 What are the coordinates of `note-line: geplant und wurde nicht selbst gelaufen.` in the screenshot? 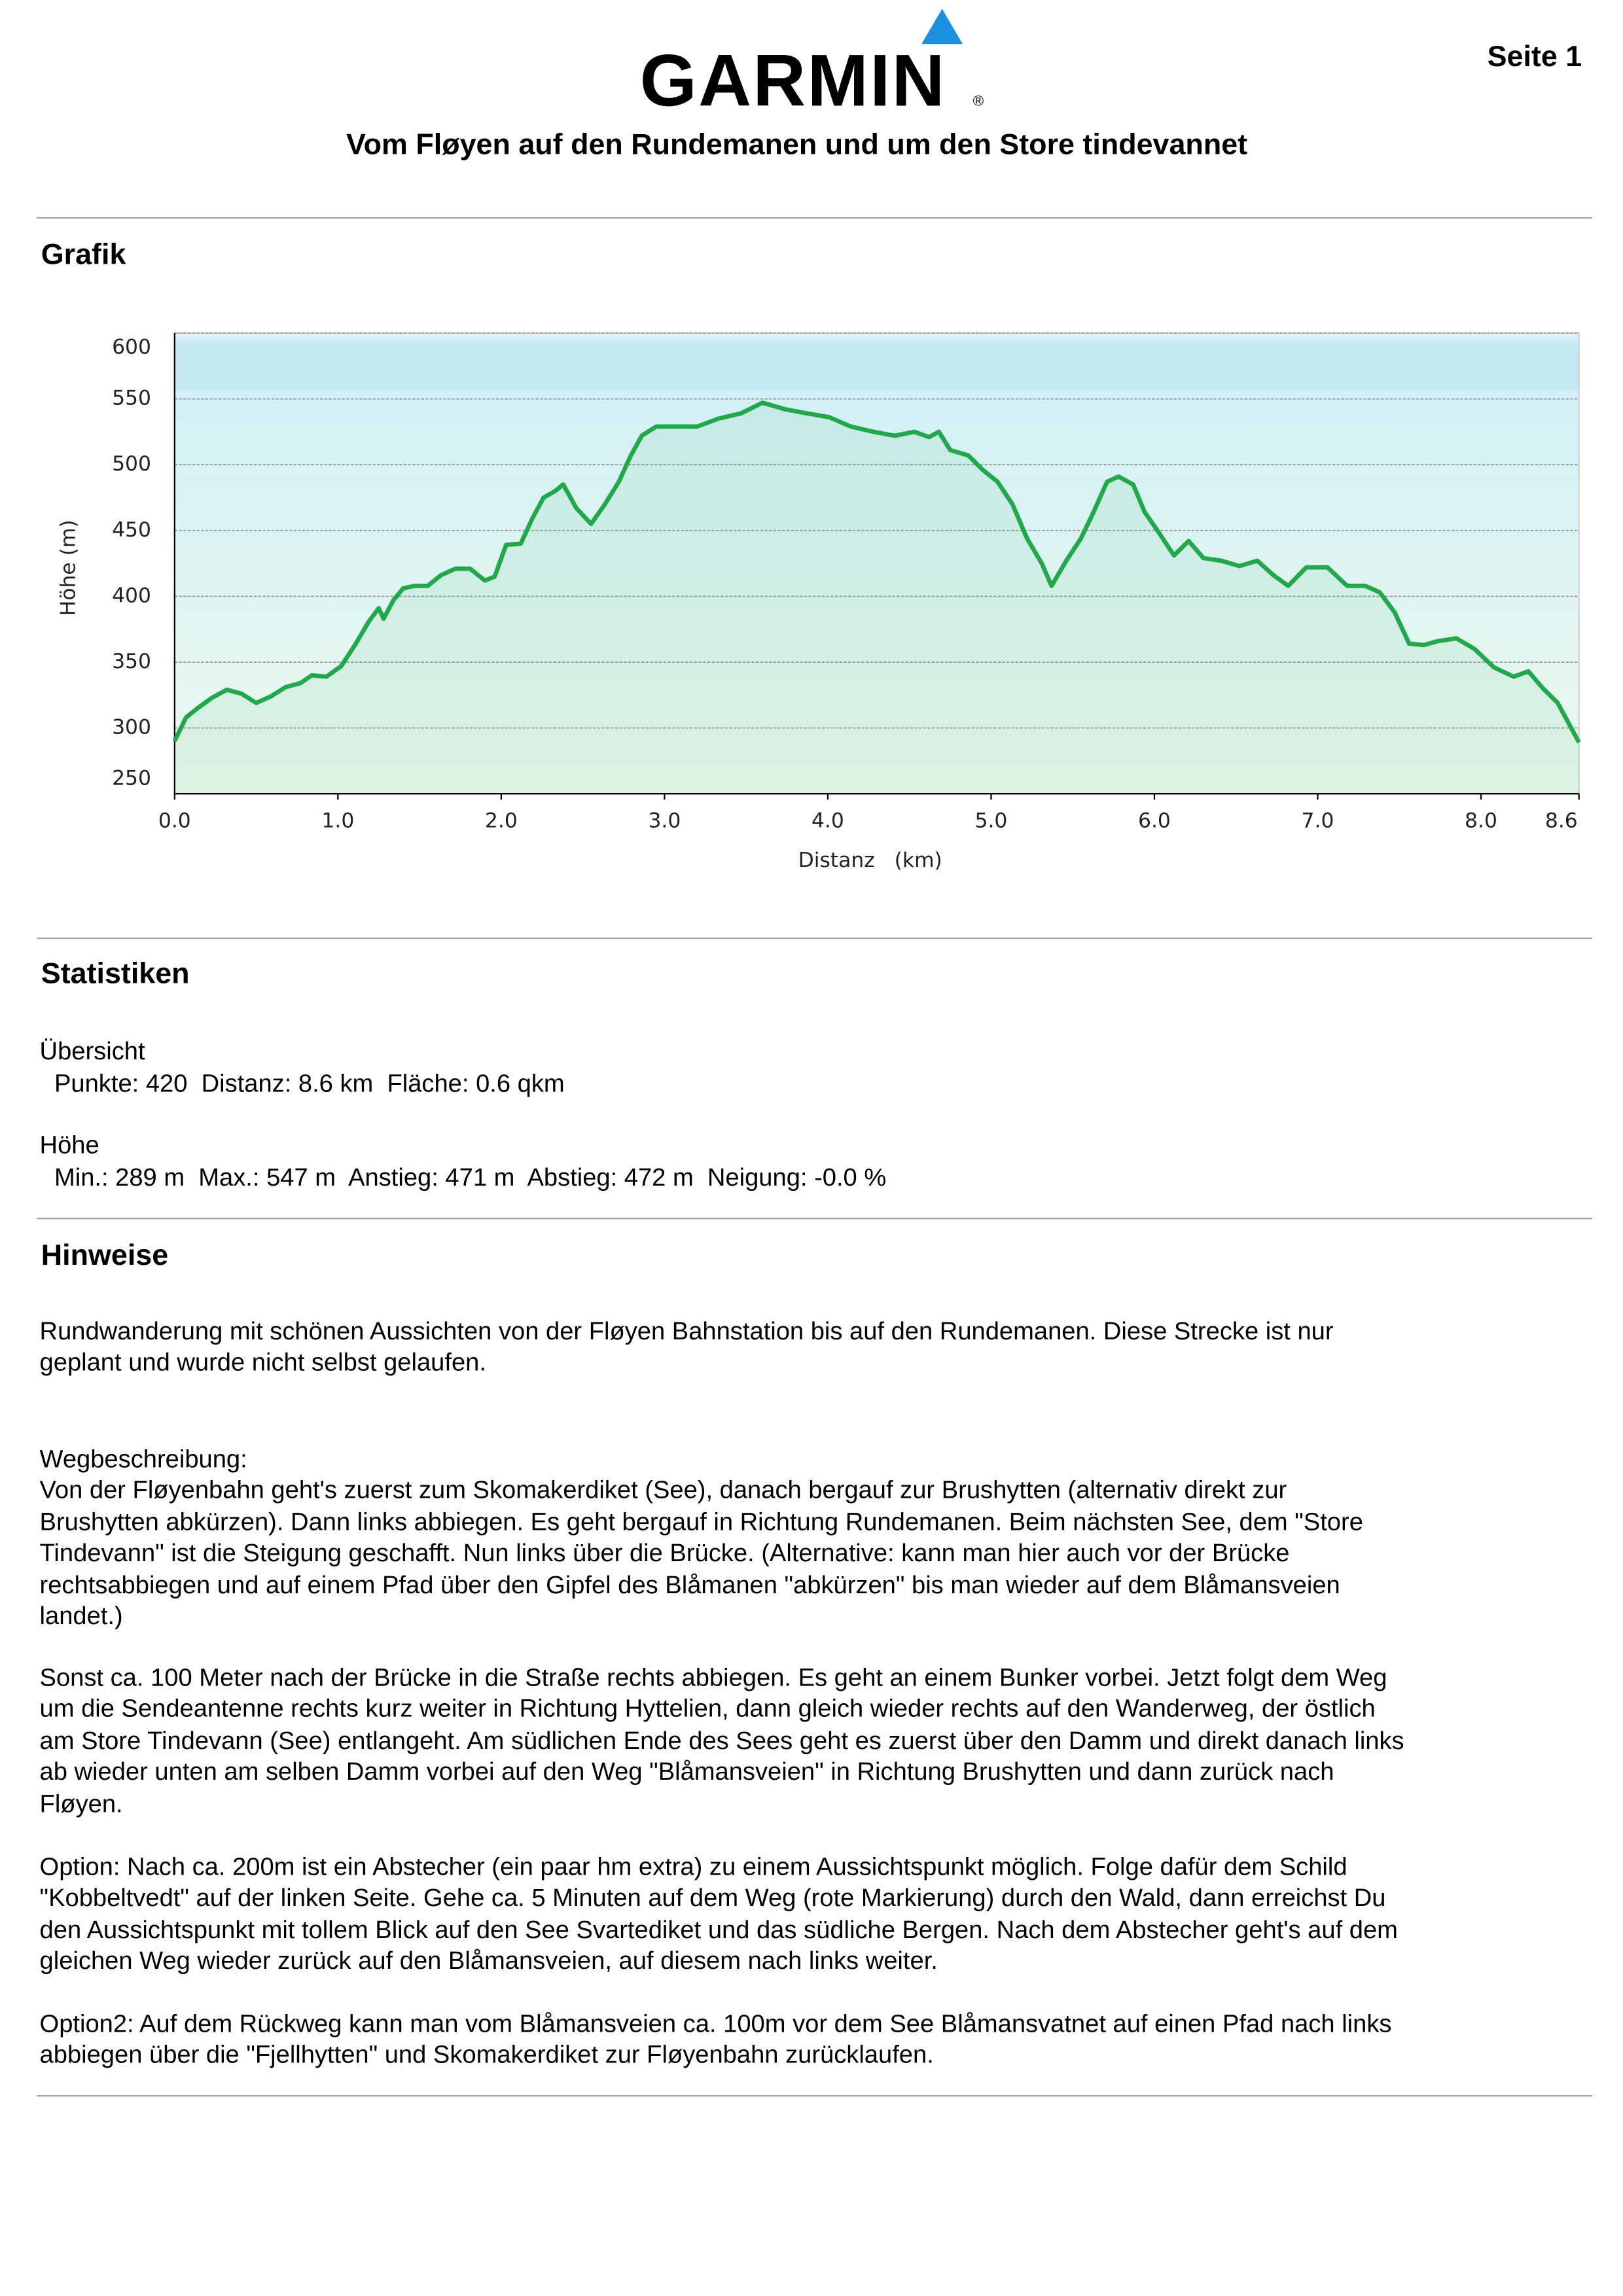 It's located at (262, 1363).